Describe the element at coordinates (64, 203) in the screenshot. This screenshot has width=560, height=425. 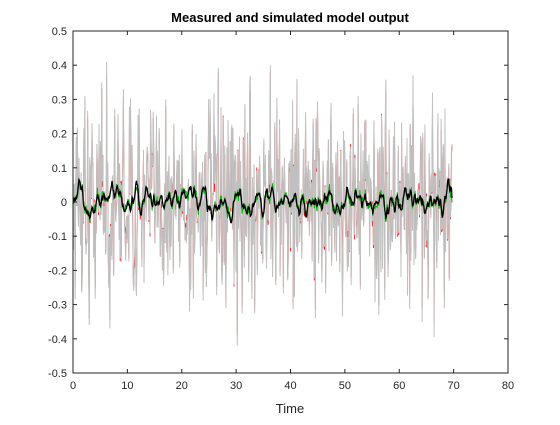
I see `y-tick-label: 0` at that location.